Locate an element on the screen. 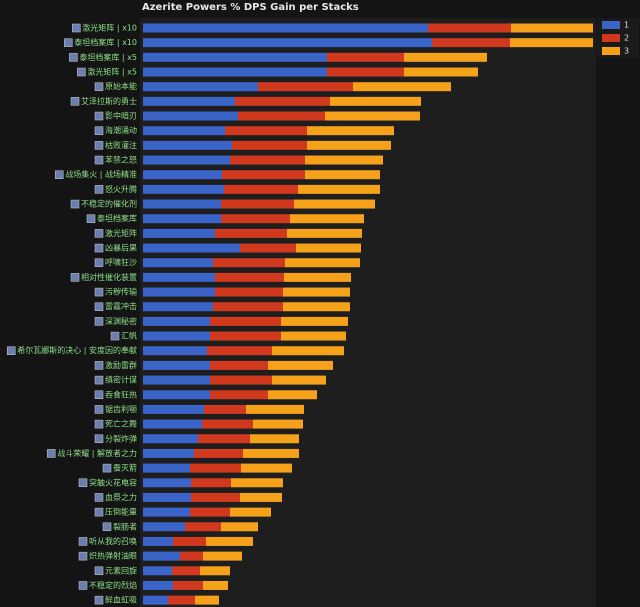 Image resolution: width=640 pixels, height=607 pixels. category-label: 元素回旋 is located at coordinates (121, 570).